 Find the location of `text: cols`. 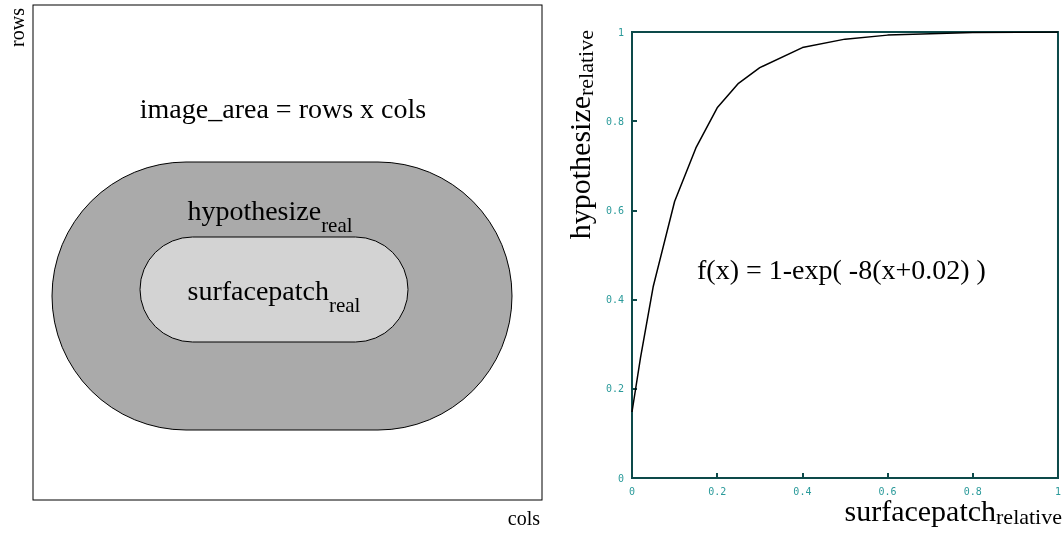

text: cols is located at coordinates (524, 518).